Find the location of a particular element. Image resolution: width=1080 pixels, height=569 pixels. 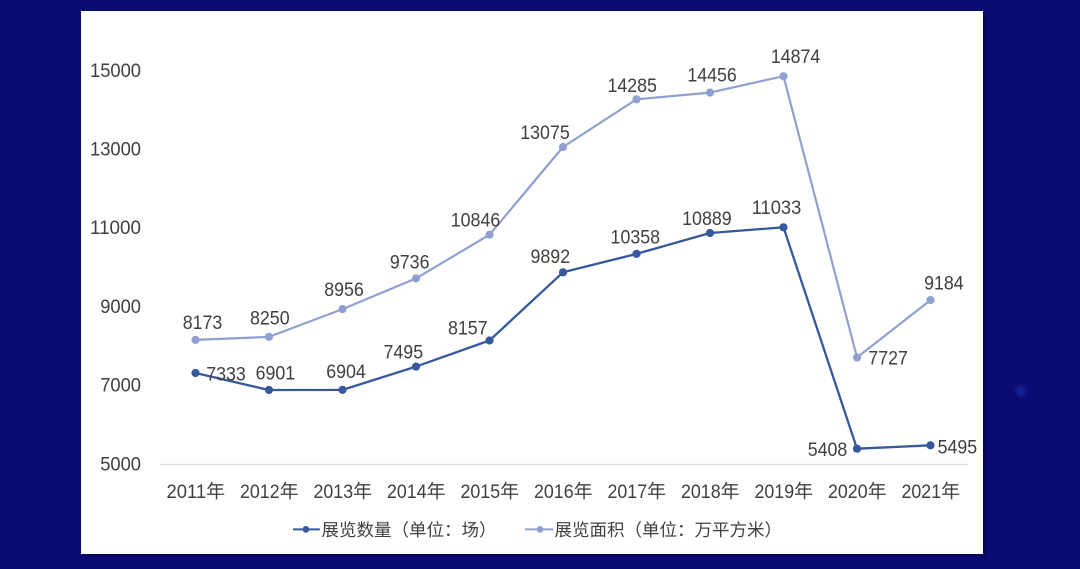

svg-text: 2012 is located at coordinates (260, 492).